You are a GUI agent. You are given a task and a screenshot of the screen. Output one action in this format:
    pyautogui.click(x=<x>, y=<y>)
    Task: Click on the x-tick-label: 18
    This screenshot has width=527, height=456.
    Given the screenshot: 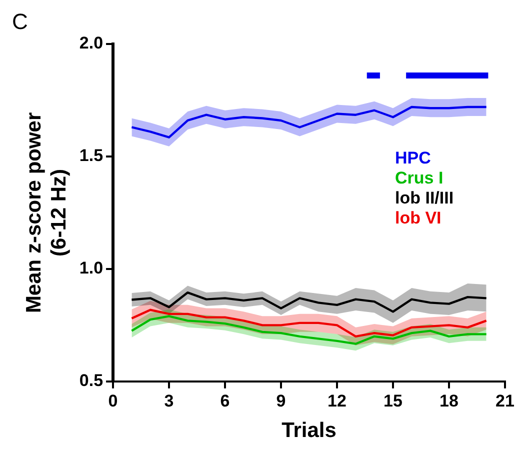 What is the action you would take?
    pyautogui.click(x=449, y=400)
    